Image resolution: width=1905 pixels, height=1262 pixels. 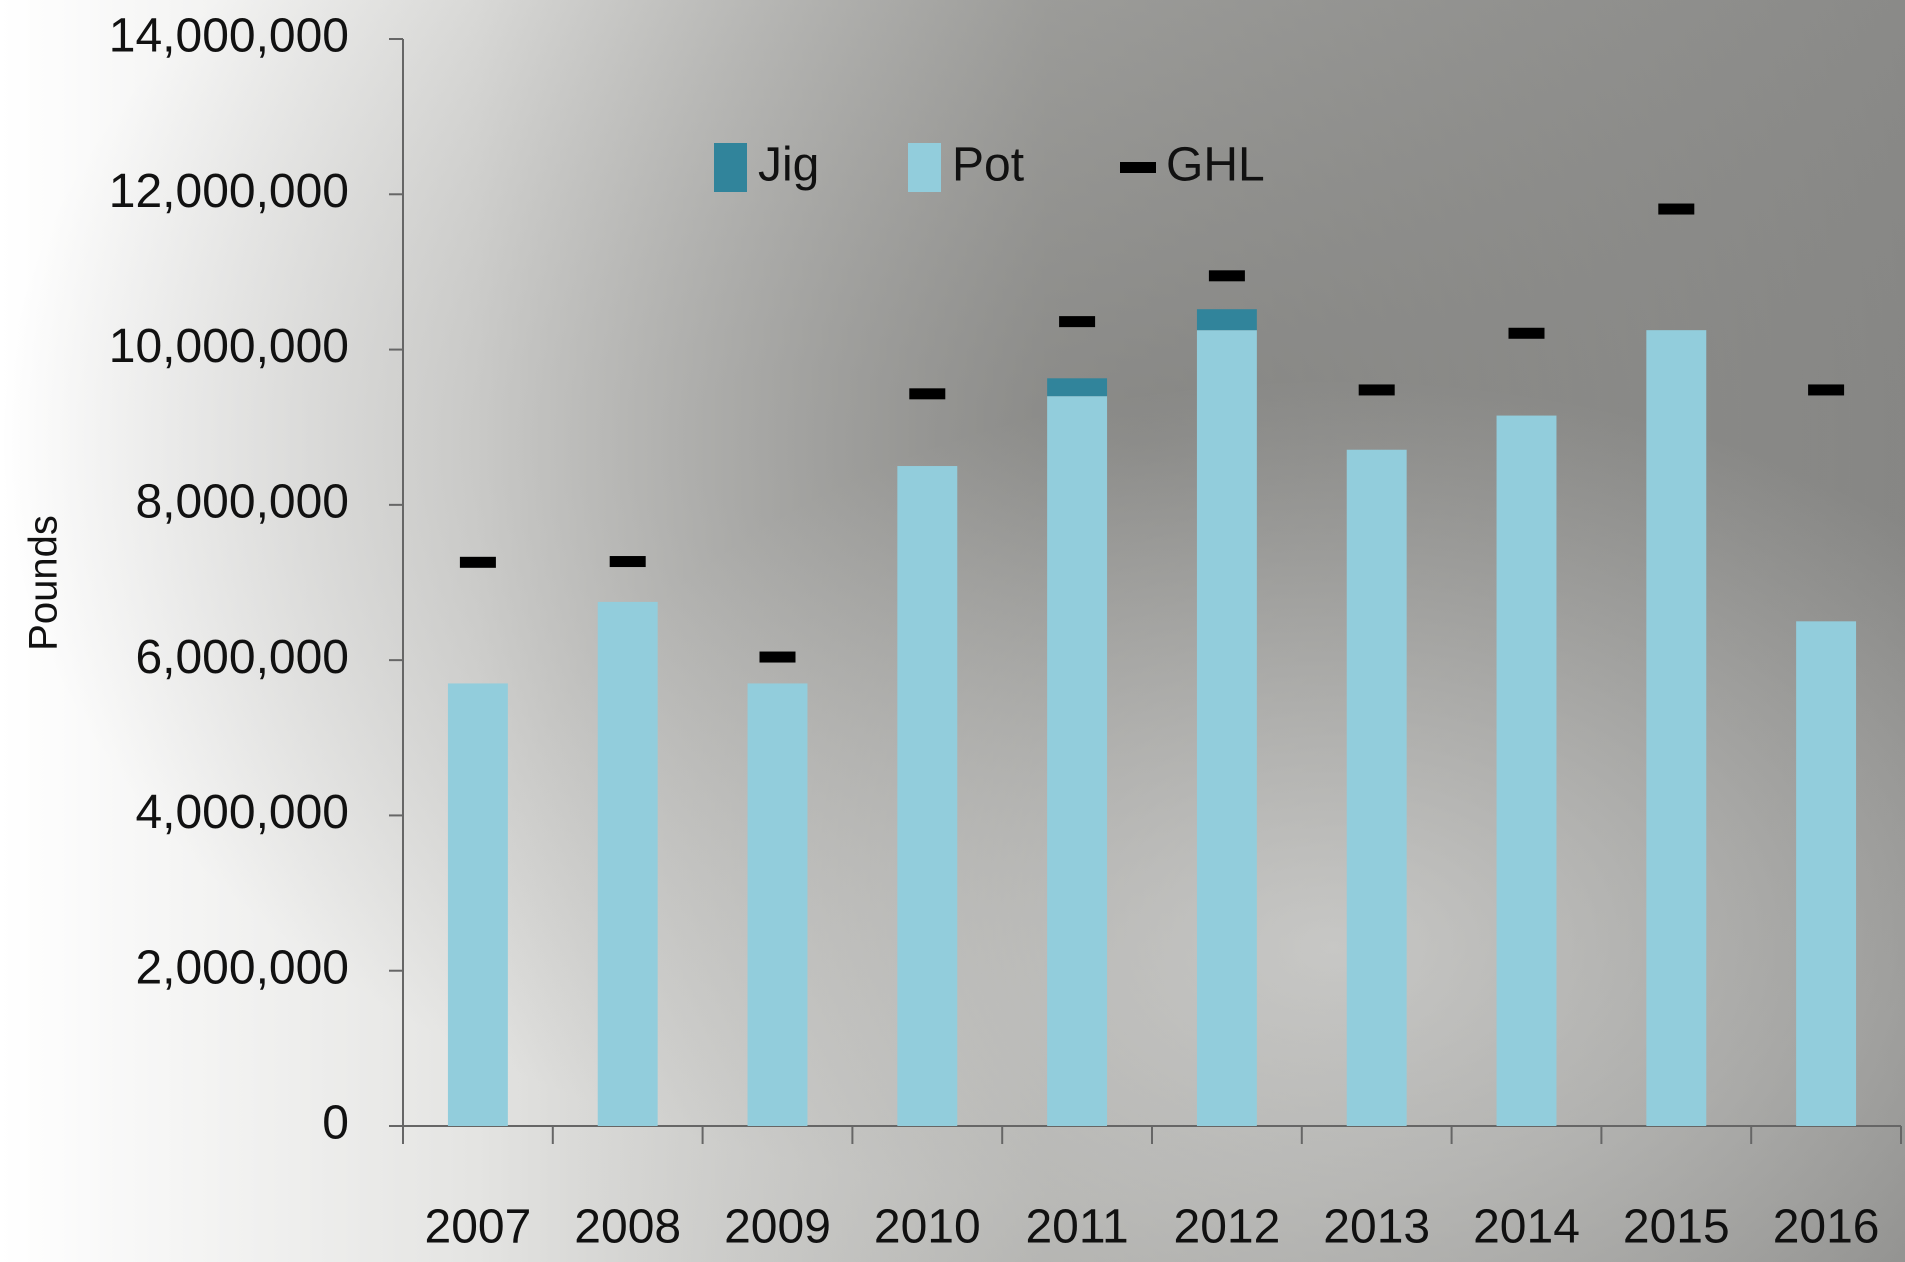 I want to click on legend-label: Pot, so click(x=988, y=165).